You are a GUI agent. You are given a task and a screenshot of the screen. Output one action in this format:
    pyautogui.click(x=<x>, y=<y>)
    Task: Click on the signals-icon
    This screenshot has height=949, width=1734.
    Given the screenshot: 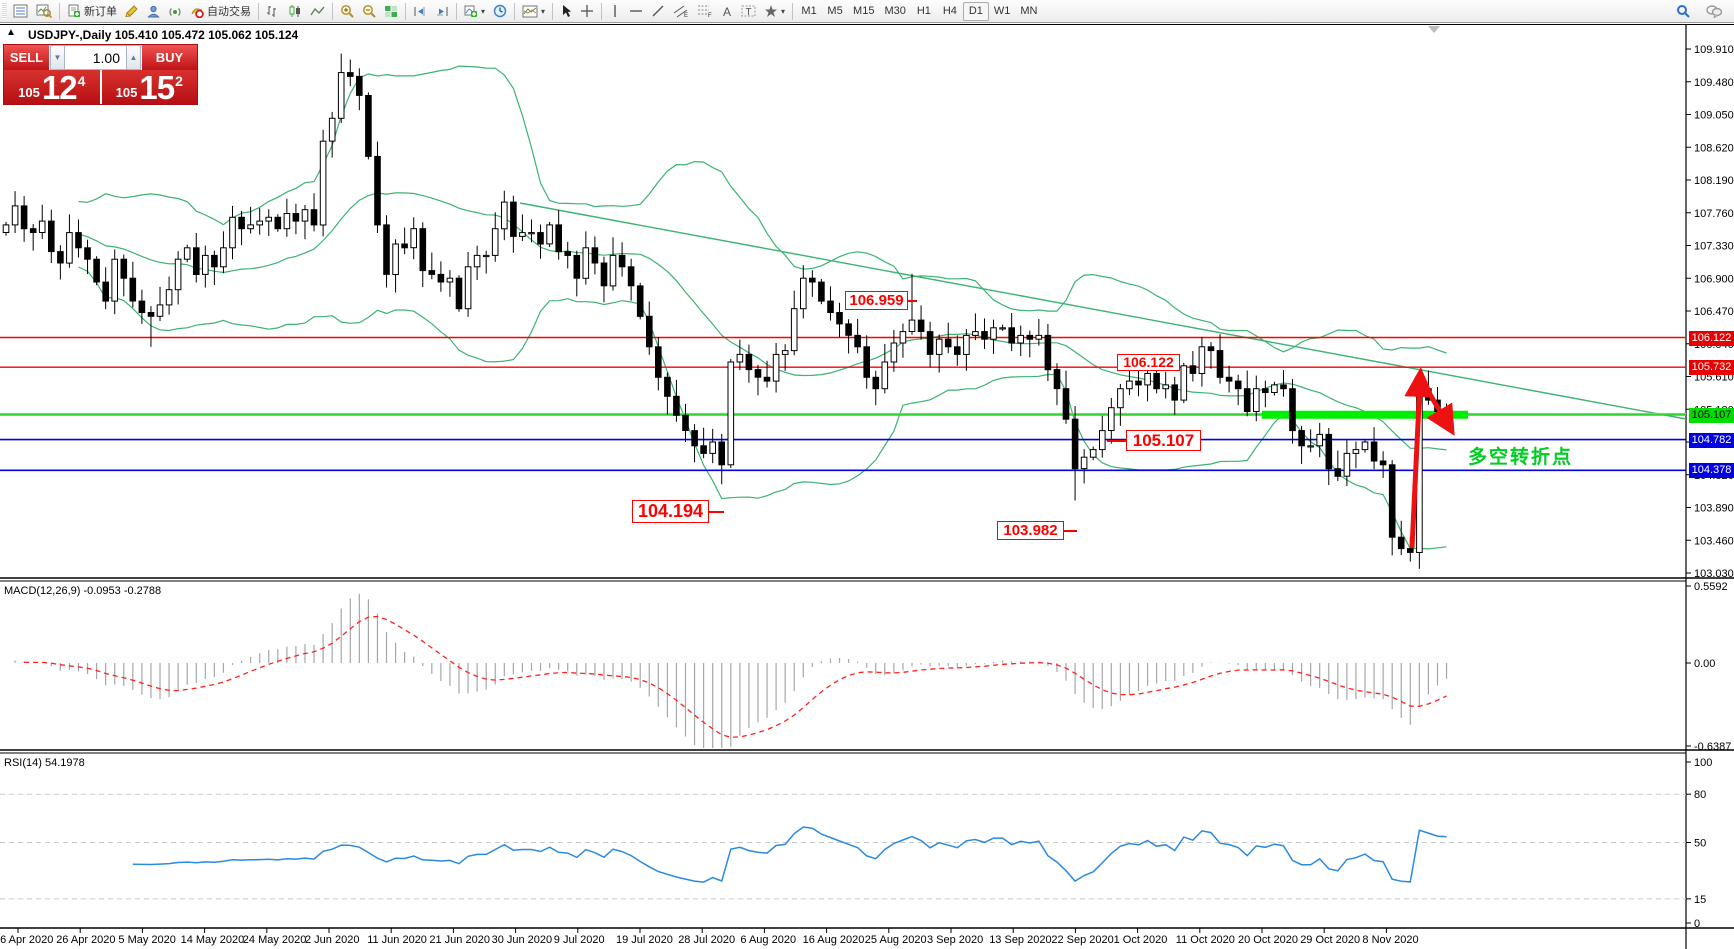 What is the action you would take?
    pyautogui.click(x=175, y=11)
    